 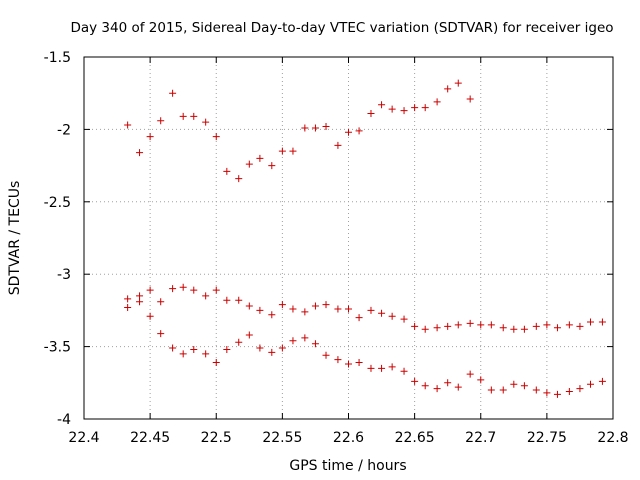 I want to click on x-tick-label: 22.4, so click(x=83, y=438).